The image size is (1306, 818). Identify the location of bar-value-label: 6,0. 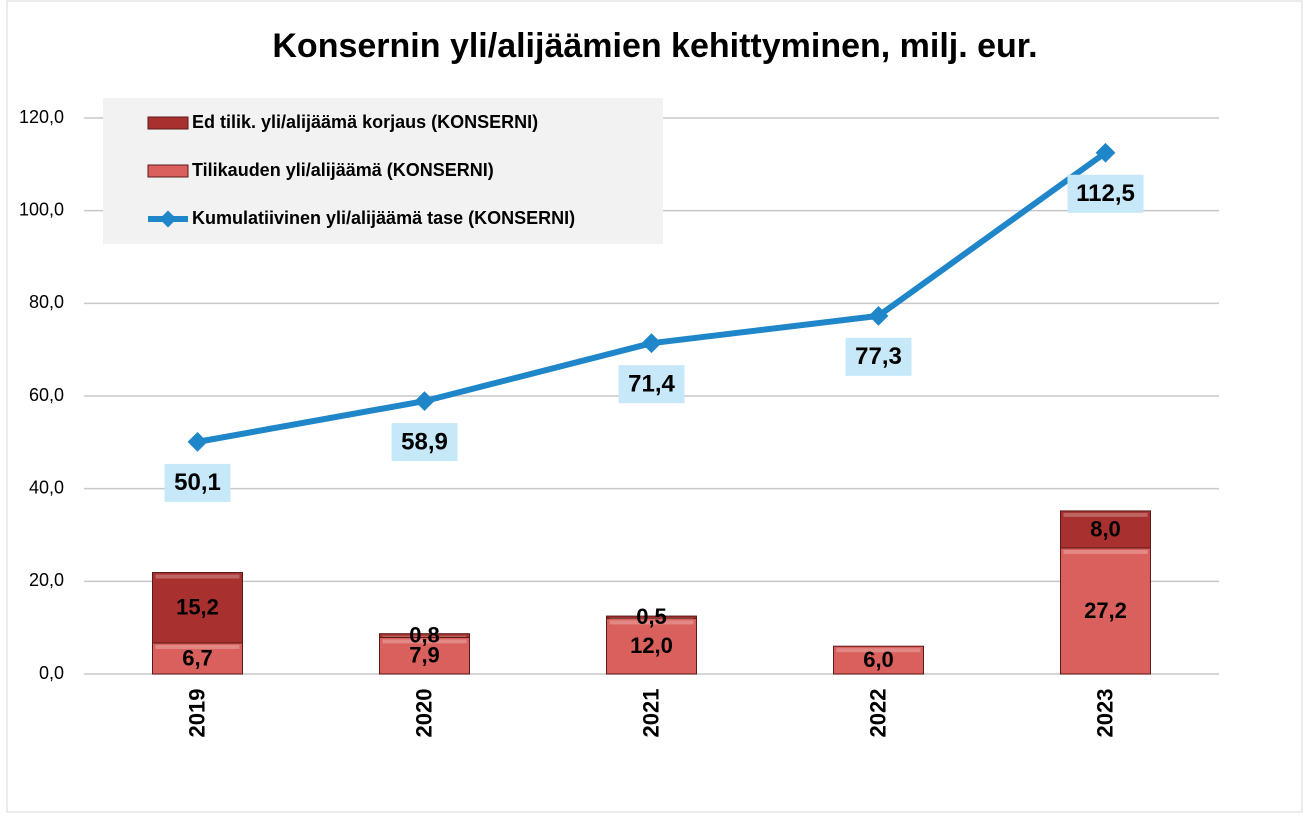
(878, 659).